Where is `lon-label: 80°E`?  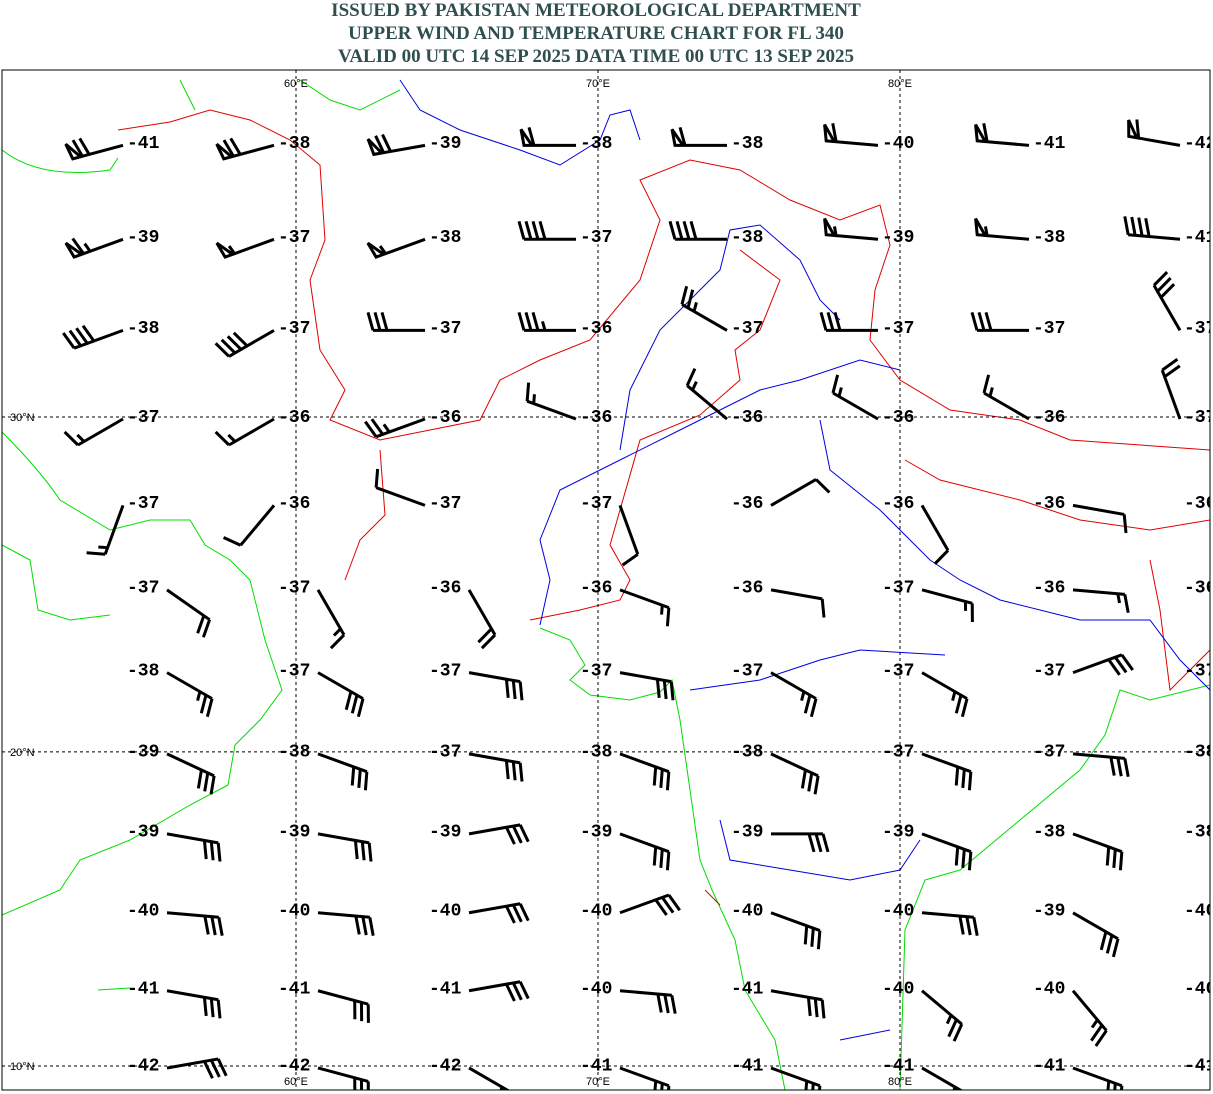 lon-label: 80°E is located at coordinates (900, 84).